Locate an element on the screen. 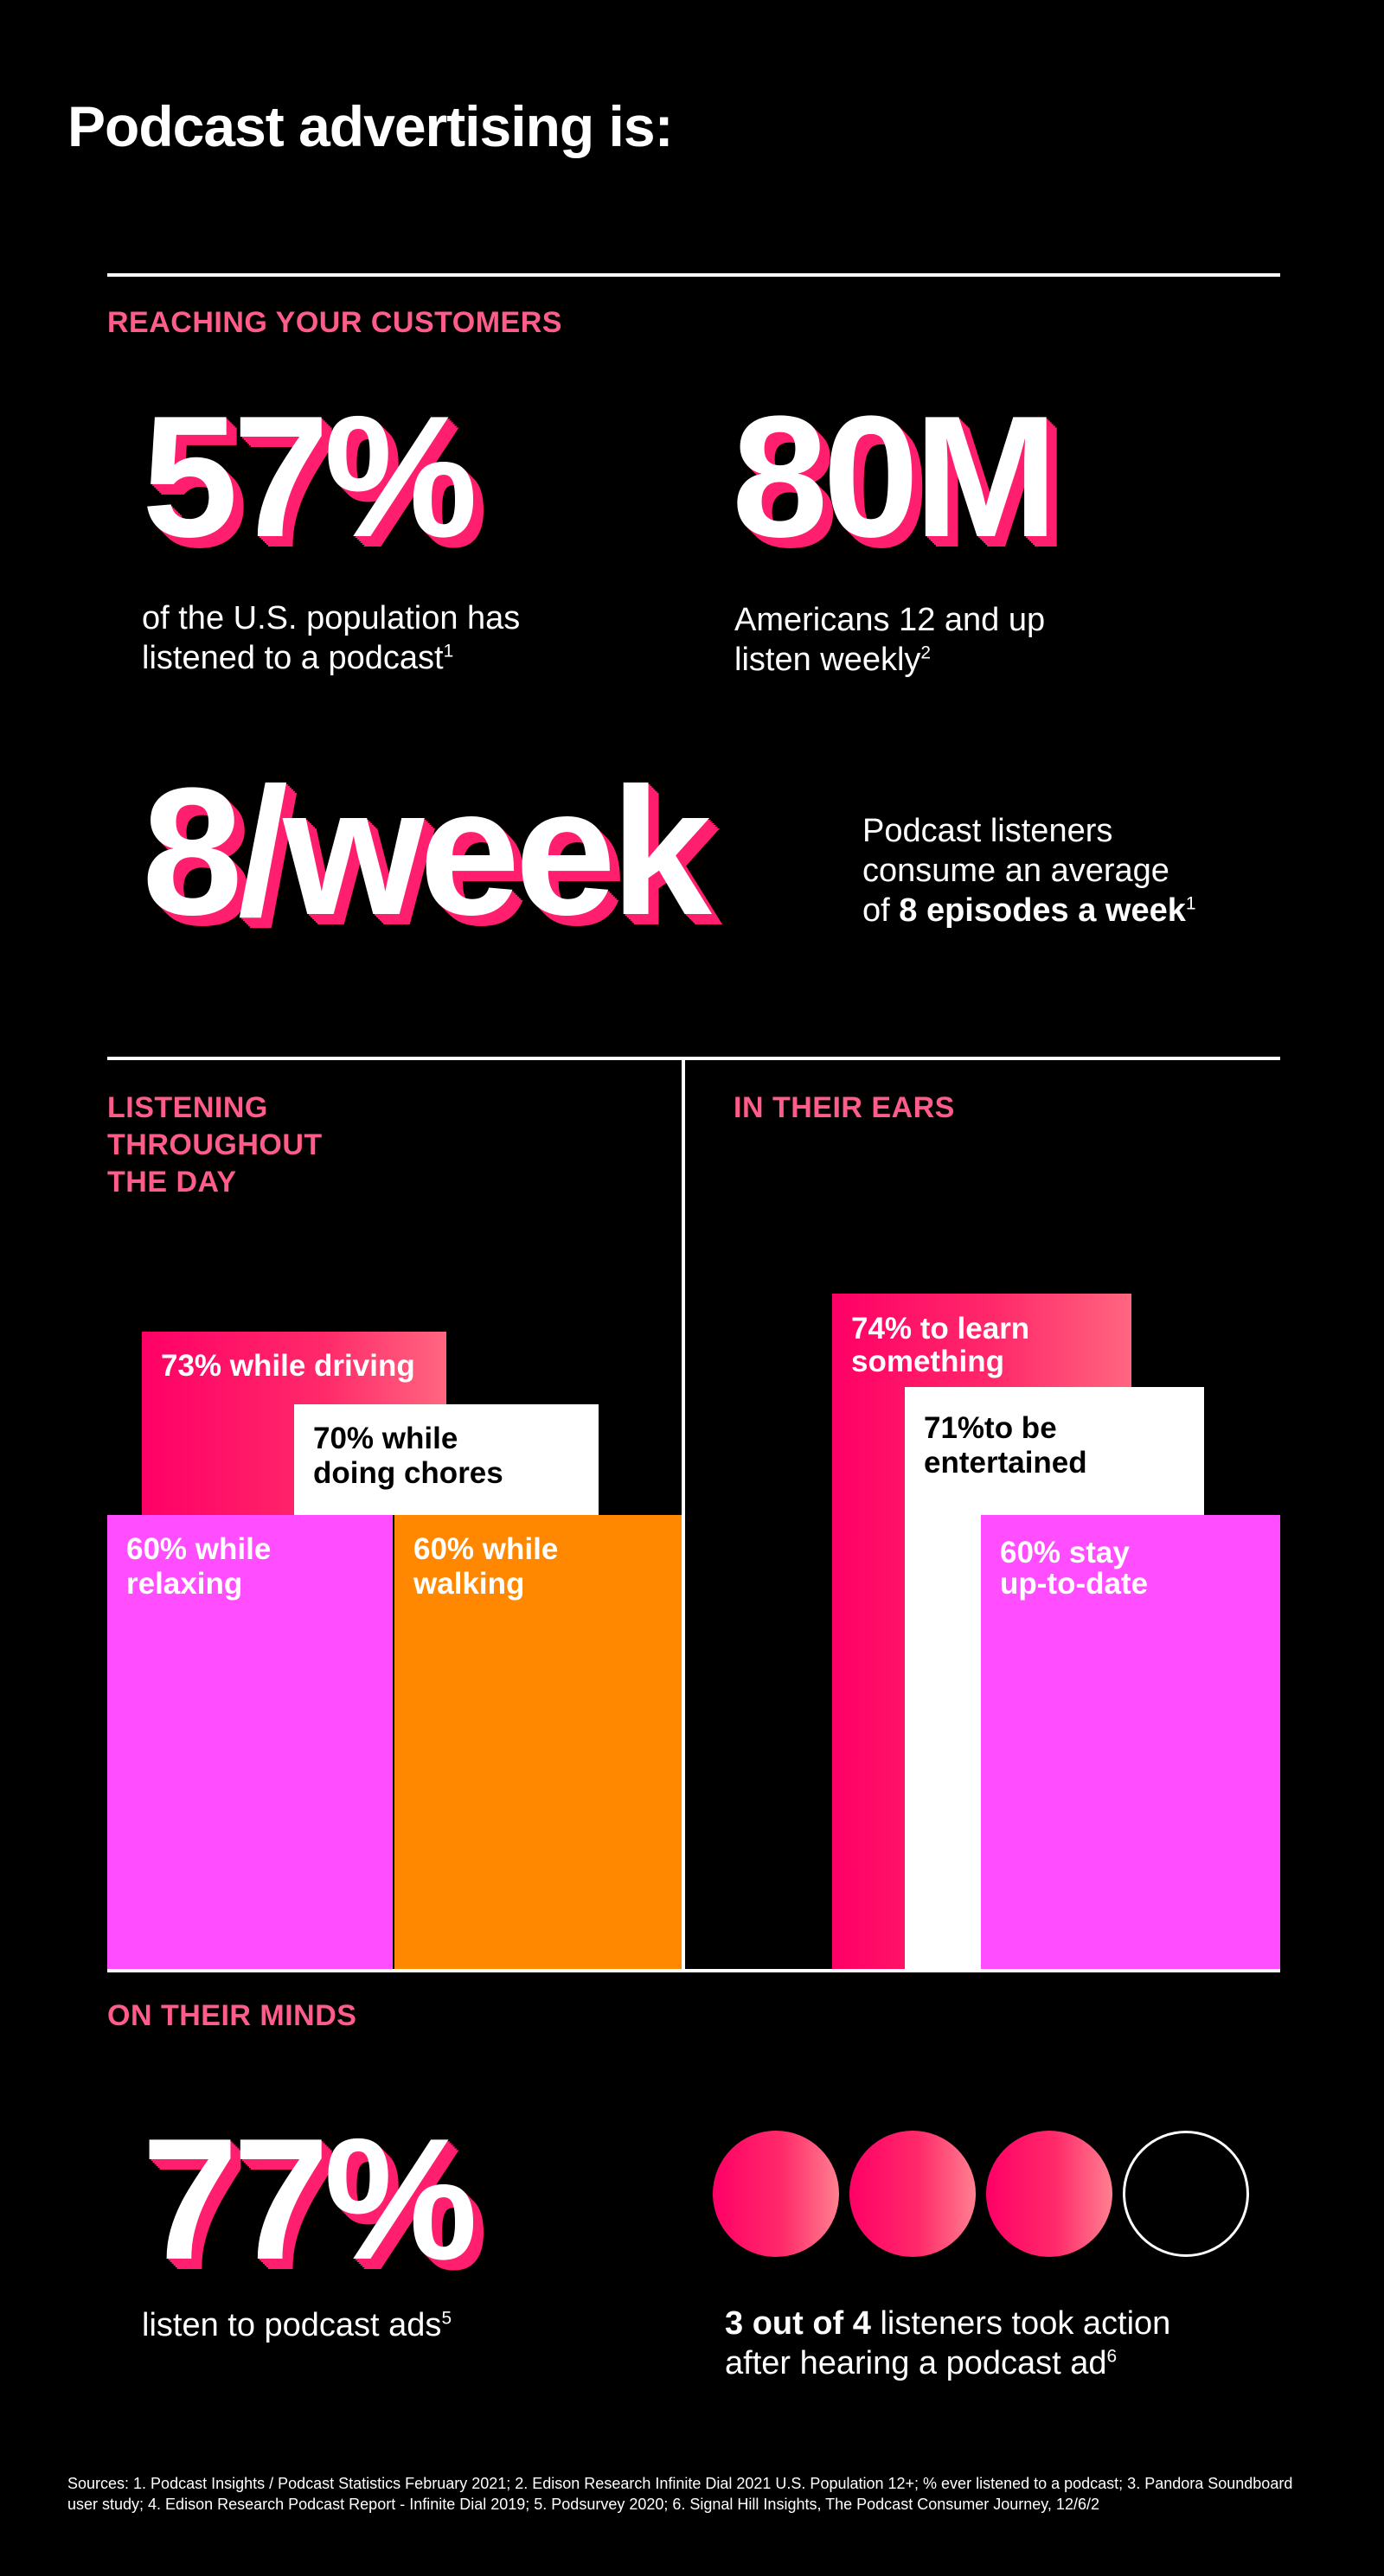  section-label-listening: LISTENING THROUGHOUT THE DAY is located at coordinates (215, 1145).